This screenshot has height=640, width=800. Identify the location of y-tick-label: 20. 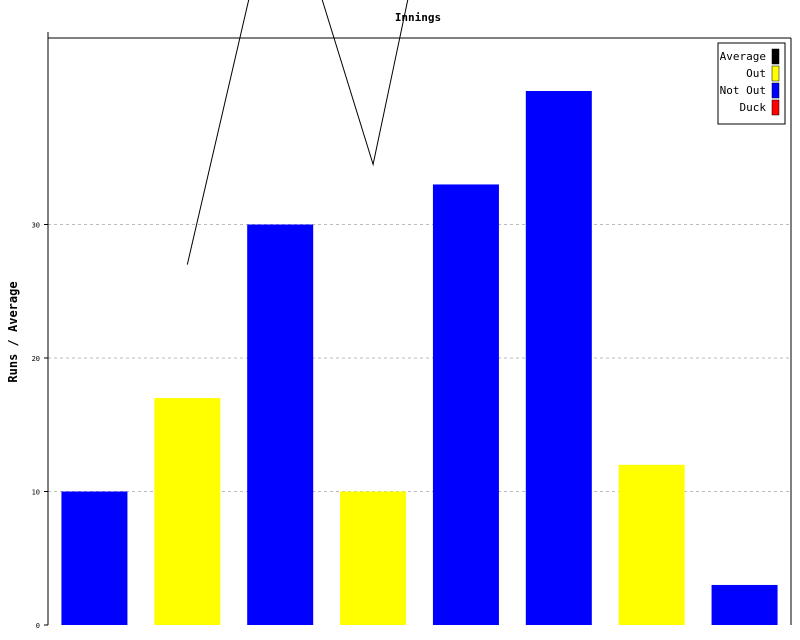
(36, 359).